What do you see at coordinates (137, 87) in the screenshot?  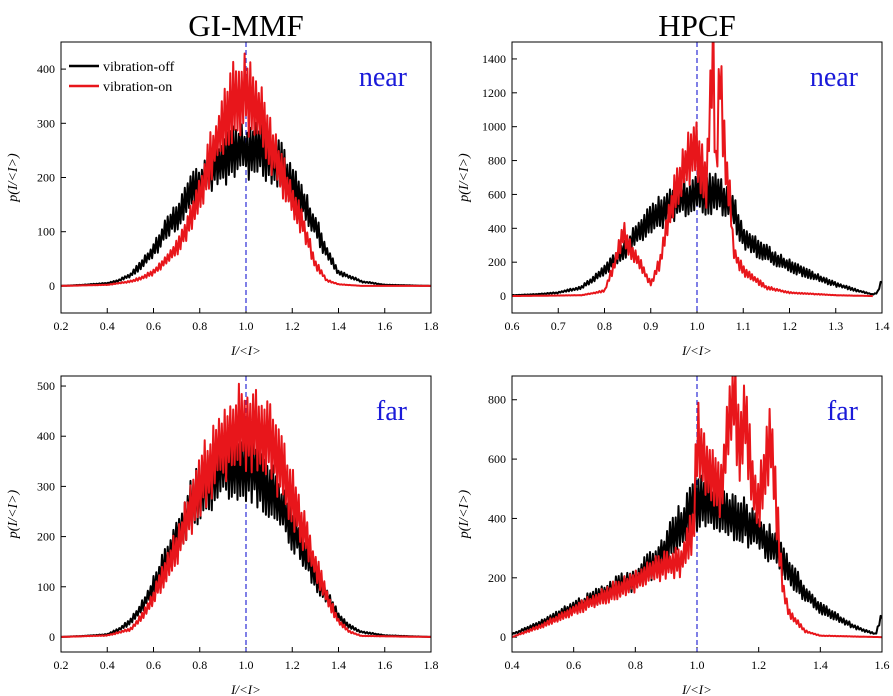 I see `legend-label-on: vibration-on` at bounding box center [137, 87].